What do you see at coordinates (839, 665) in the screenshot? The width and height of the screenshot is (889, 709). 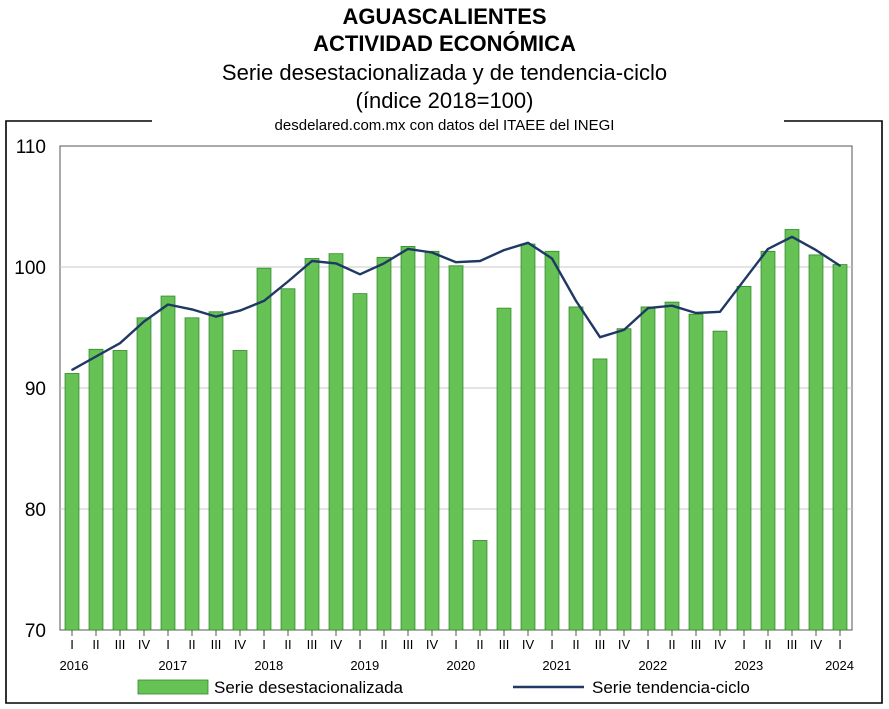 I see `x-year-label: 2024` at bounding box center [839, 665].